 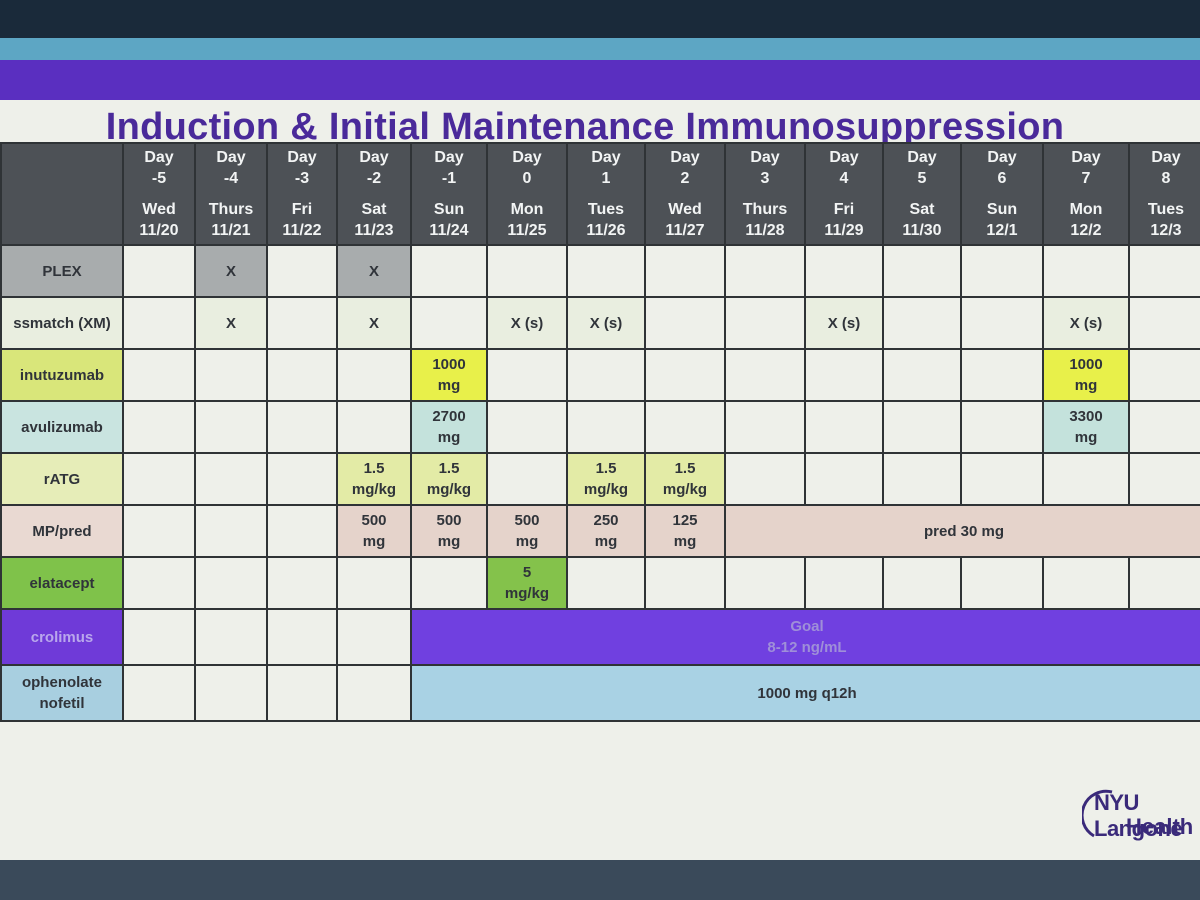 What do you see at coordinates (600, 80) in the screenshot?
I see `purple-accent-stripe` at bounding box center [600, 80].